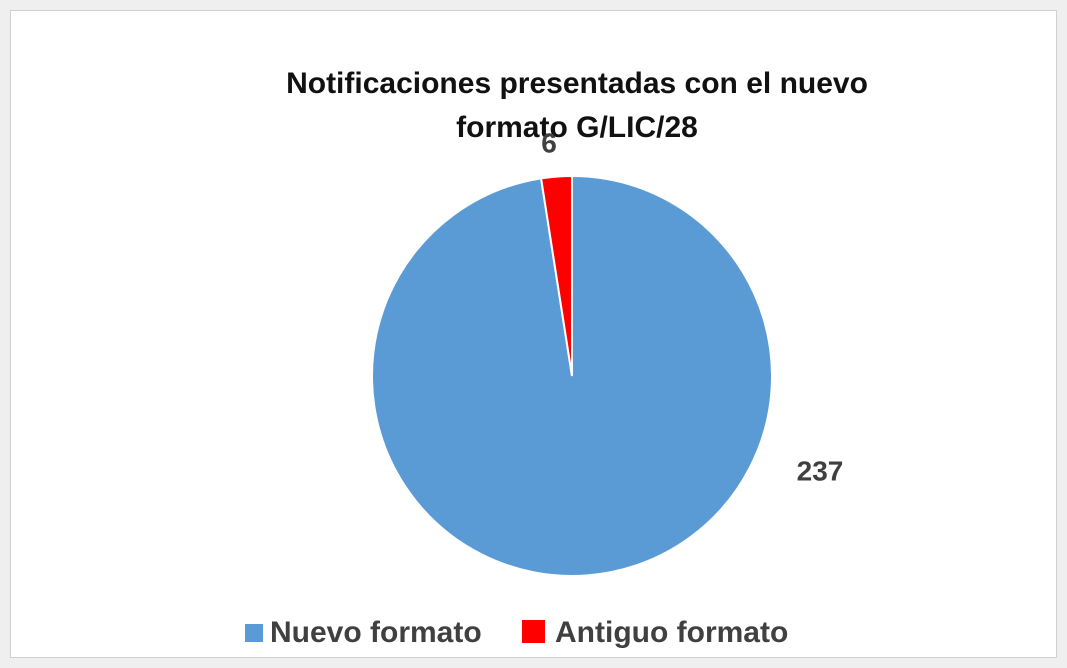 This screenshot has height=668, width=1067. What do you see at coordinates (577, 127) in the screenshot?
I see `chart-title: formato G/LIC/28` at bounding box center [577, 127].